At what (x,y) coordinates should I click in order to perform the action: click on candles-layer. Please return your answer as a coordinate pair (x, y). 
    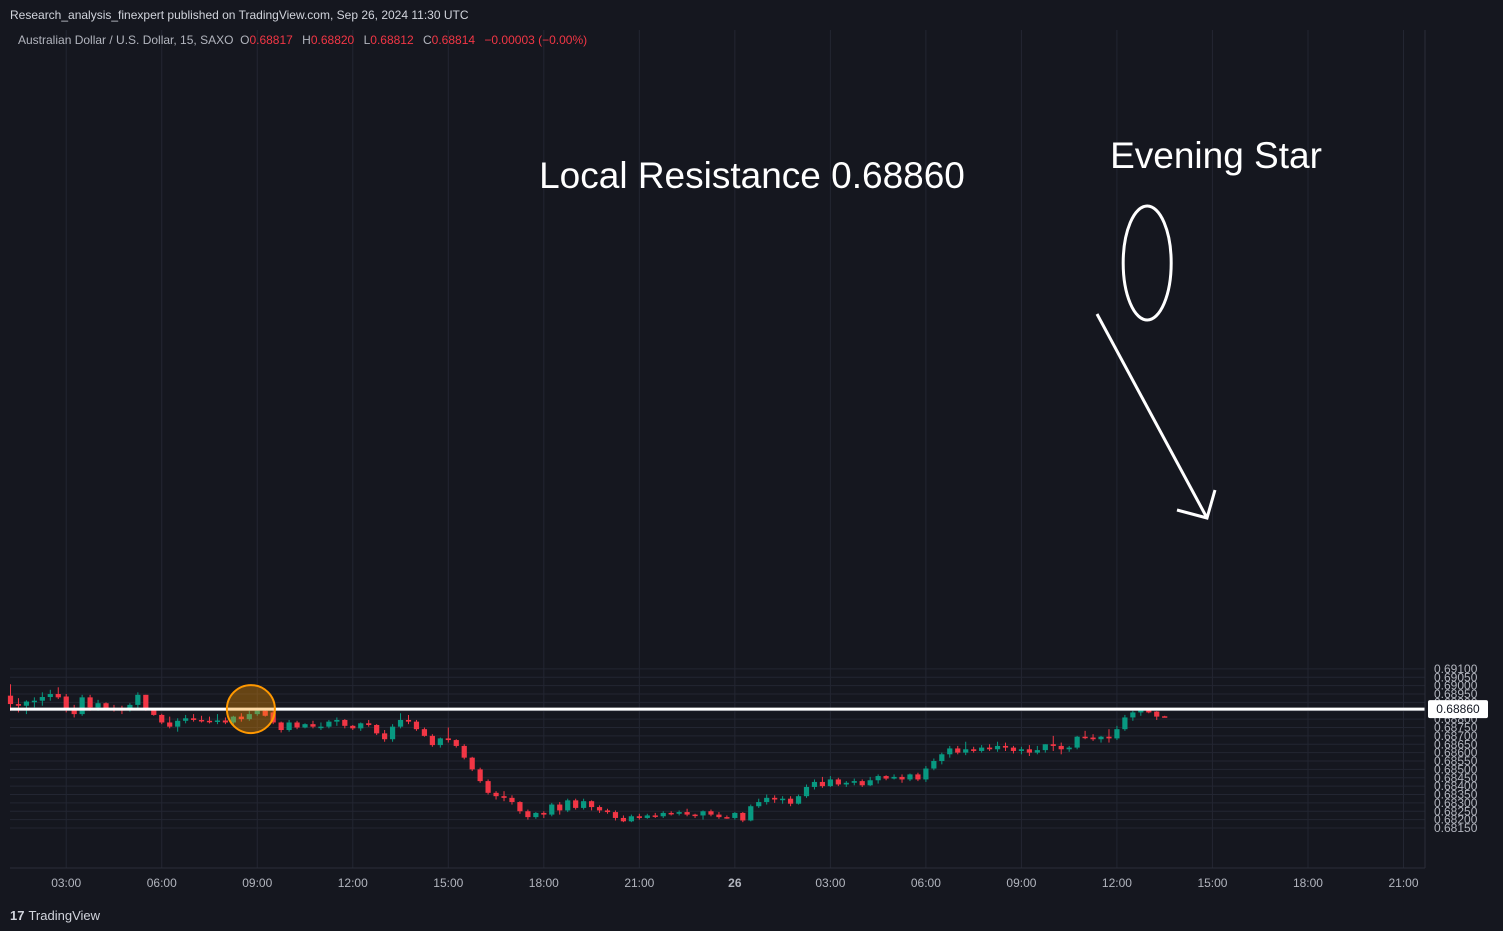
    Looking at the image, I should click on (587, 753).